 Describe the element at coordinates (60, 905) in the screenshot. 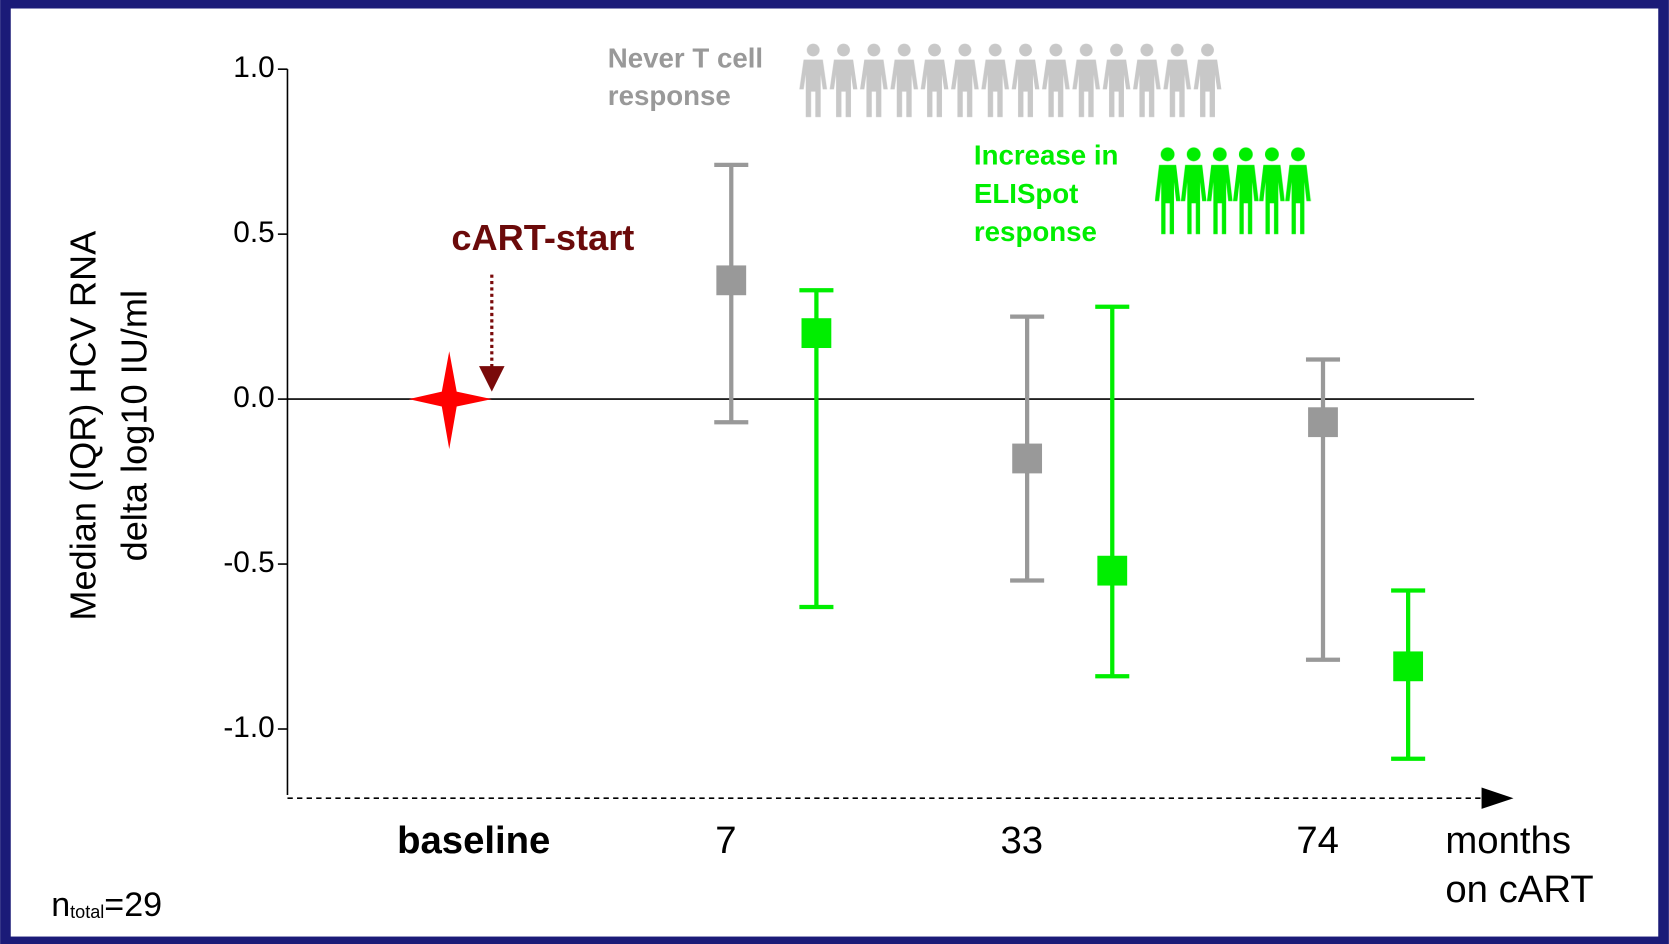

I see `n-main: n` at that location.